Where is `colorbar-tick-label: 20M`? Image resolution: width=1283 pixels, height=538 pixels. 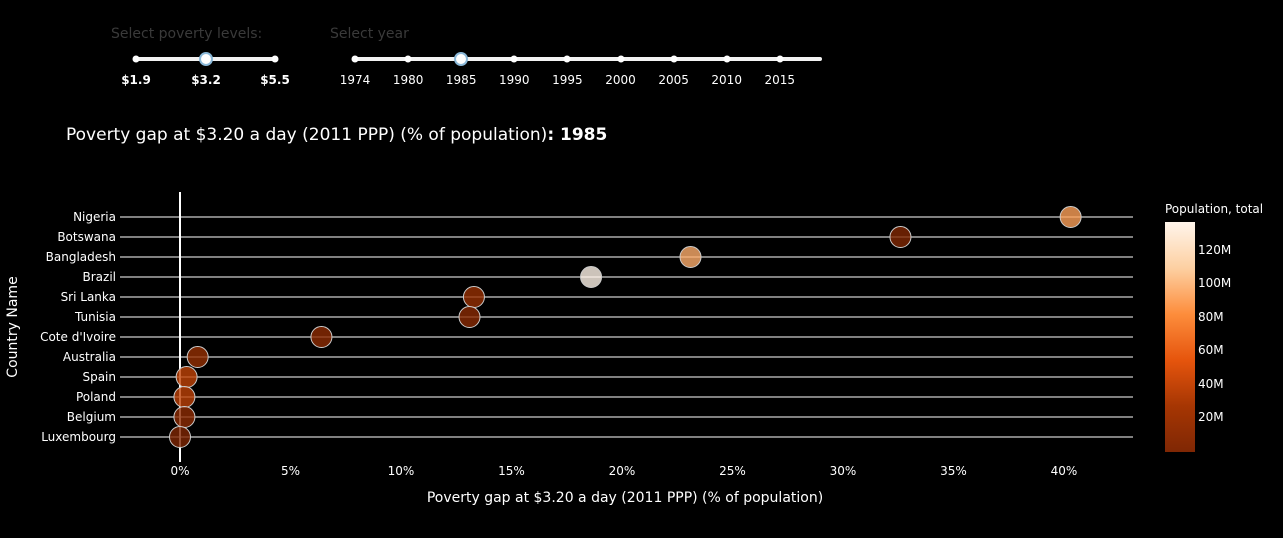
colorbar-tick-label: 20M is located at coordinates (1211, 417).